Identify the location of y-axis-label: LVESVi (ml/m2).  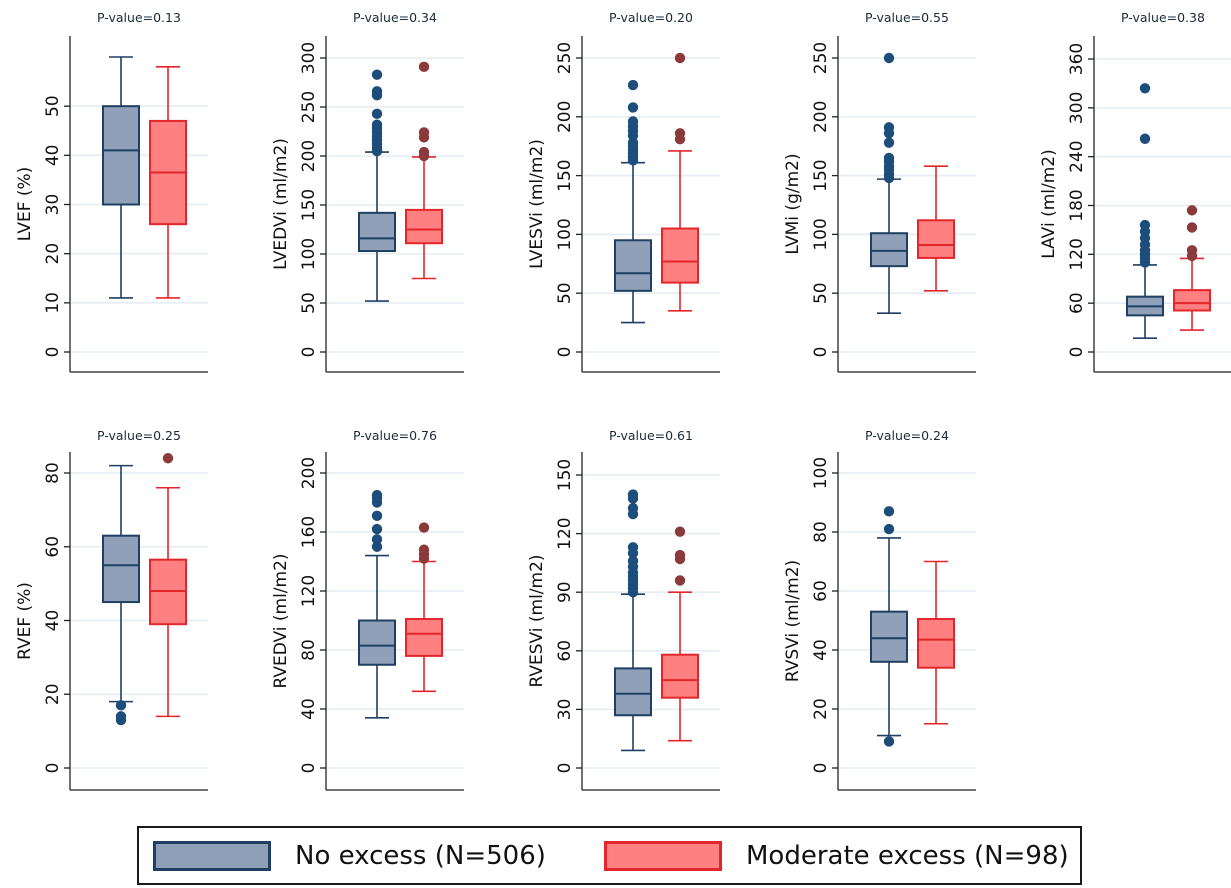
(537, 204).